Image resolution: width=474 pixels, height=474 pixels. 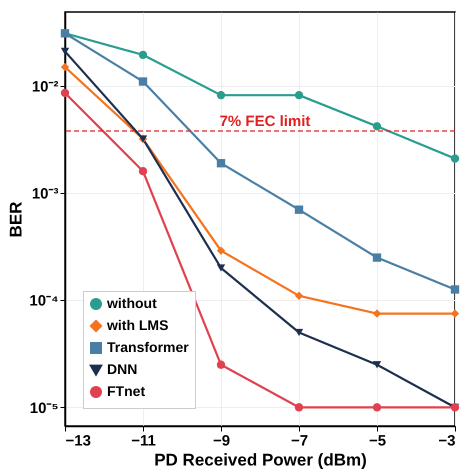 I want to click on y-tick-label: 10⁻⁵, so click(x=44, y=408).